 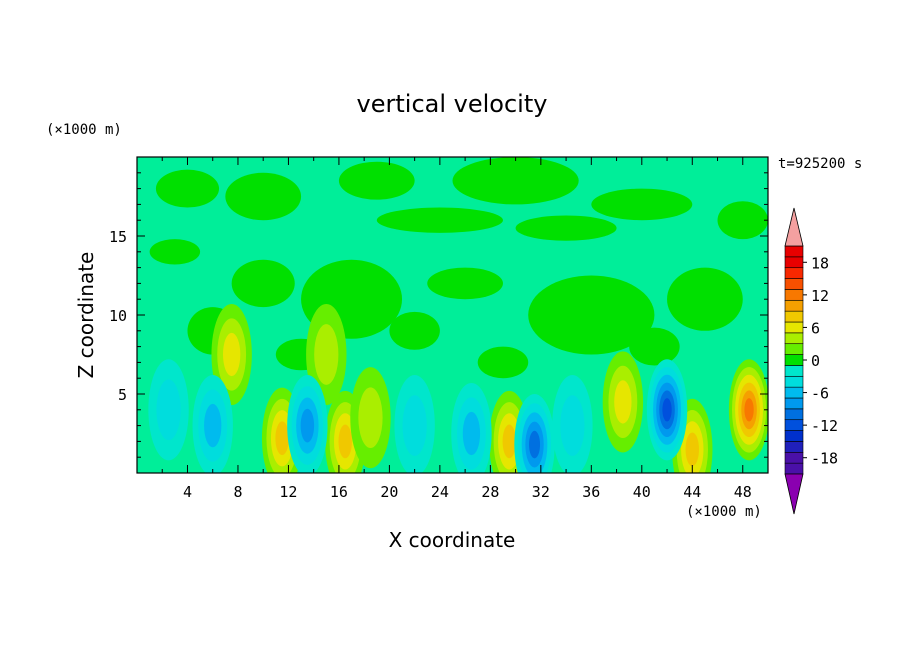 What do you see at coordinates (724, 512) in the screenshot?
I see `x-unit-label: (×1000 m)` at bounding box center [724, 512].